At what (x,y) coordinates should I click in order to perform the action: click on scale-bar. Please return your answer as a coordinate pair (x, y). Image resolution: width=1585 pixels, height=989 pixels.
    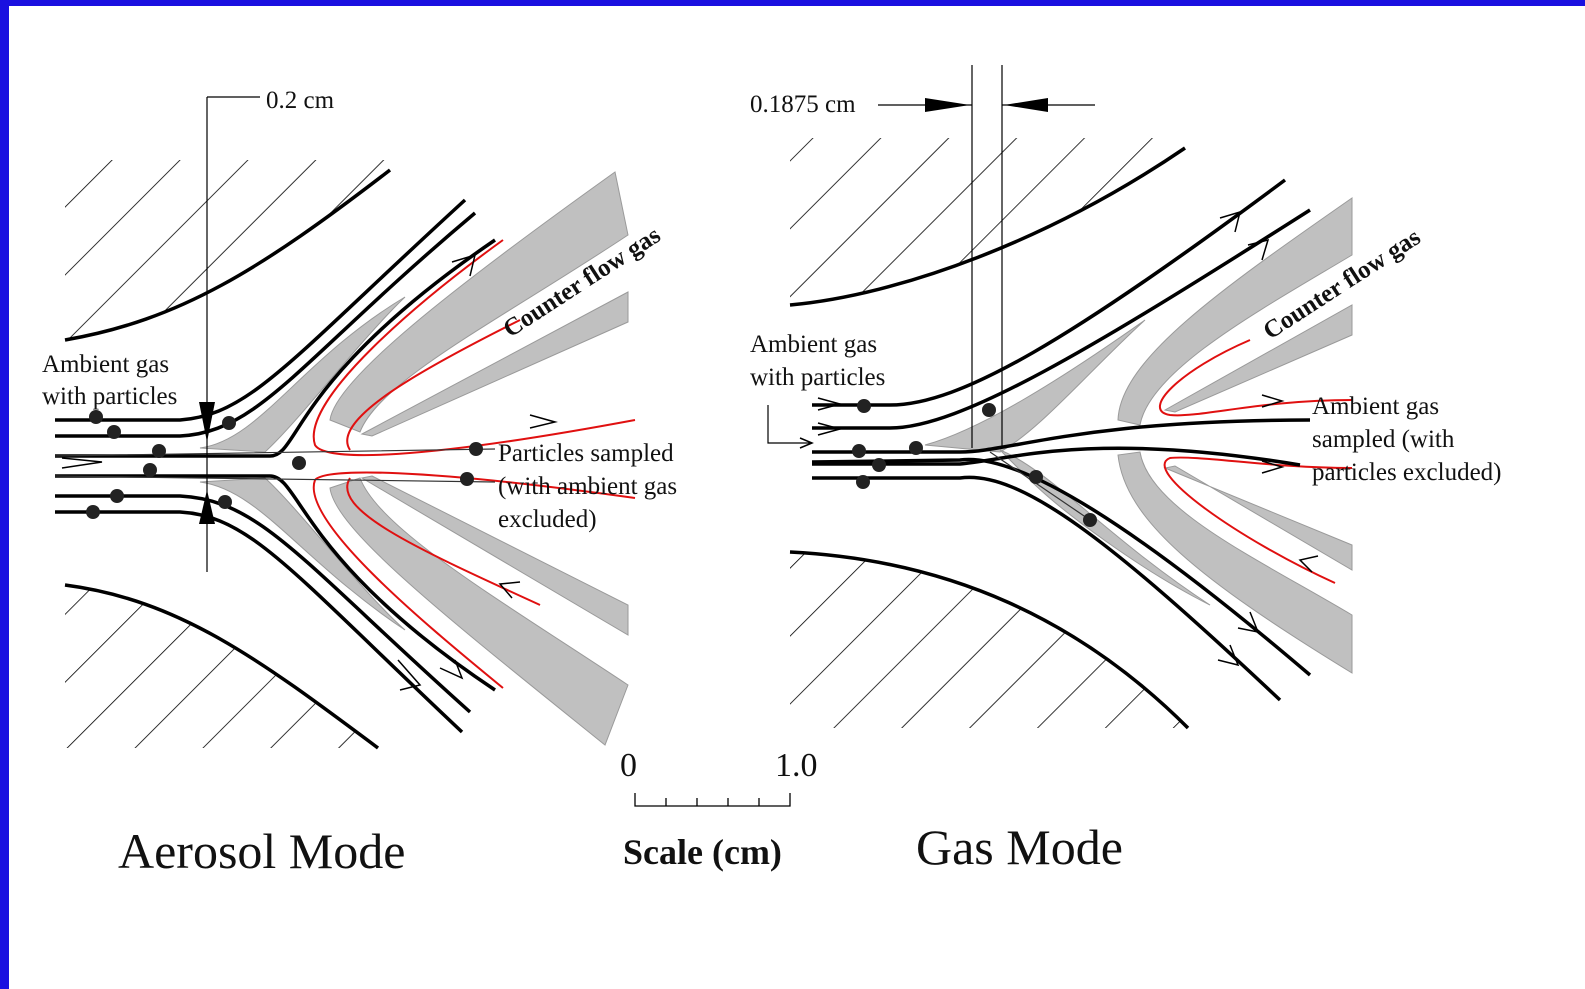
    Looking at the image, I should click on (712, 800).